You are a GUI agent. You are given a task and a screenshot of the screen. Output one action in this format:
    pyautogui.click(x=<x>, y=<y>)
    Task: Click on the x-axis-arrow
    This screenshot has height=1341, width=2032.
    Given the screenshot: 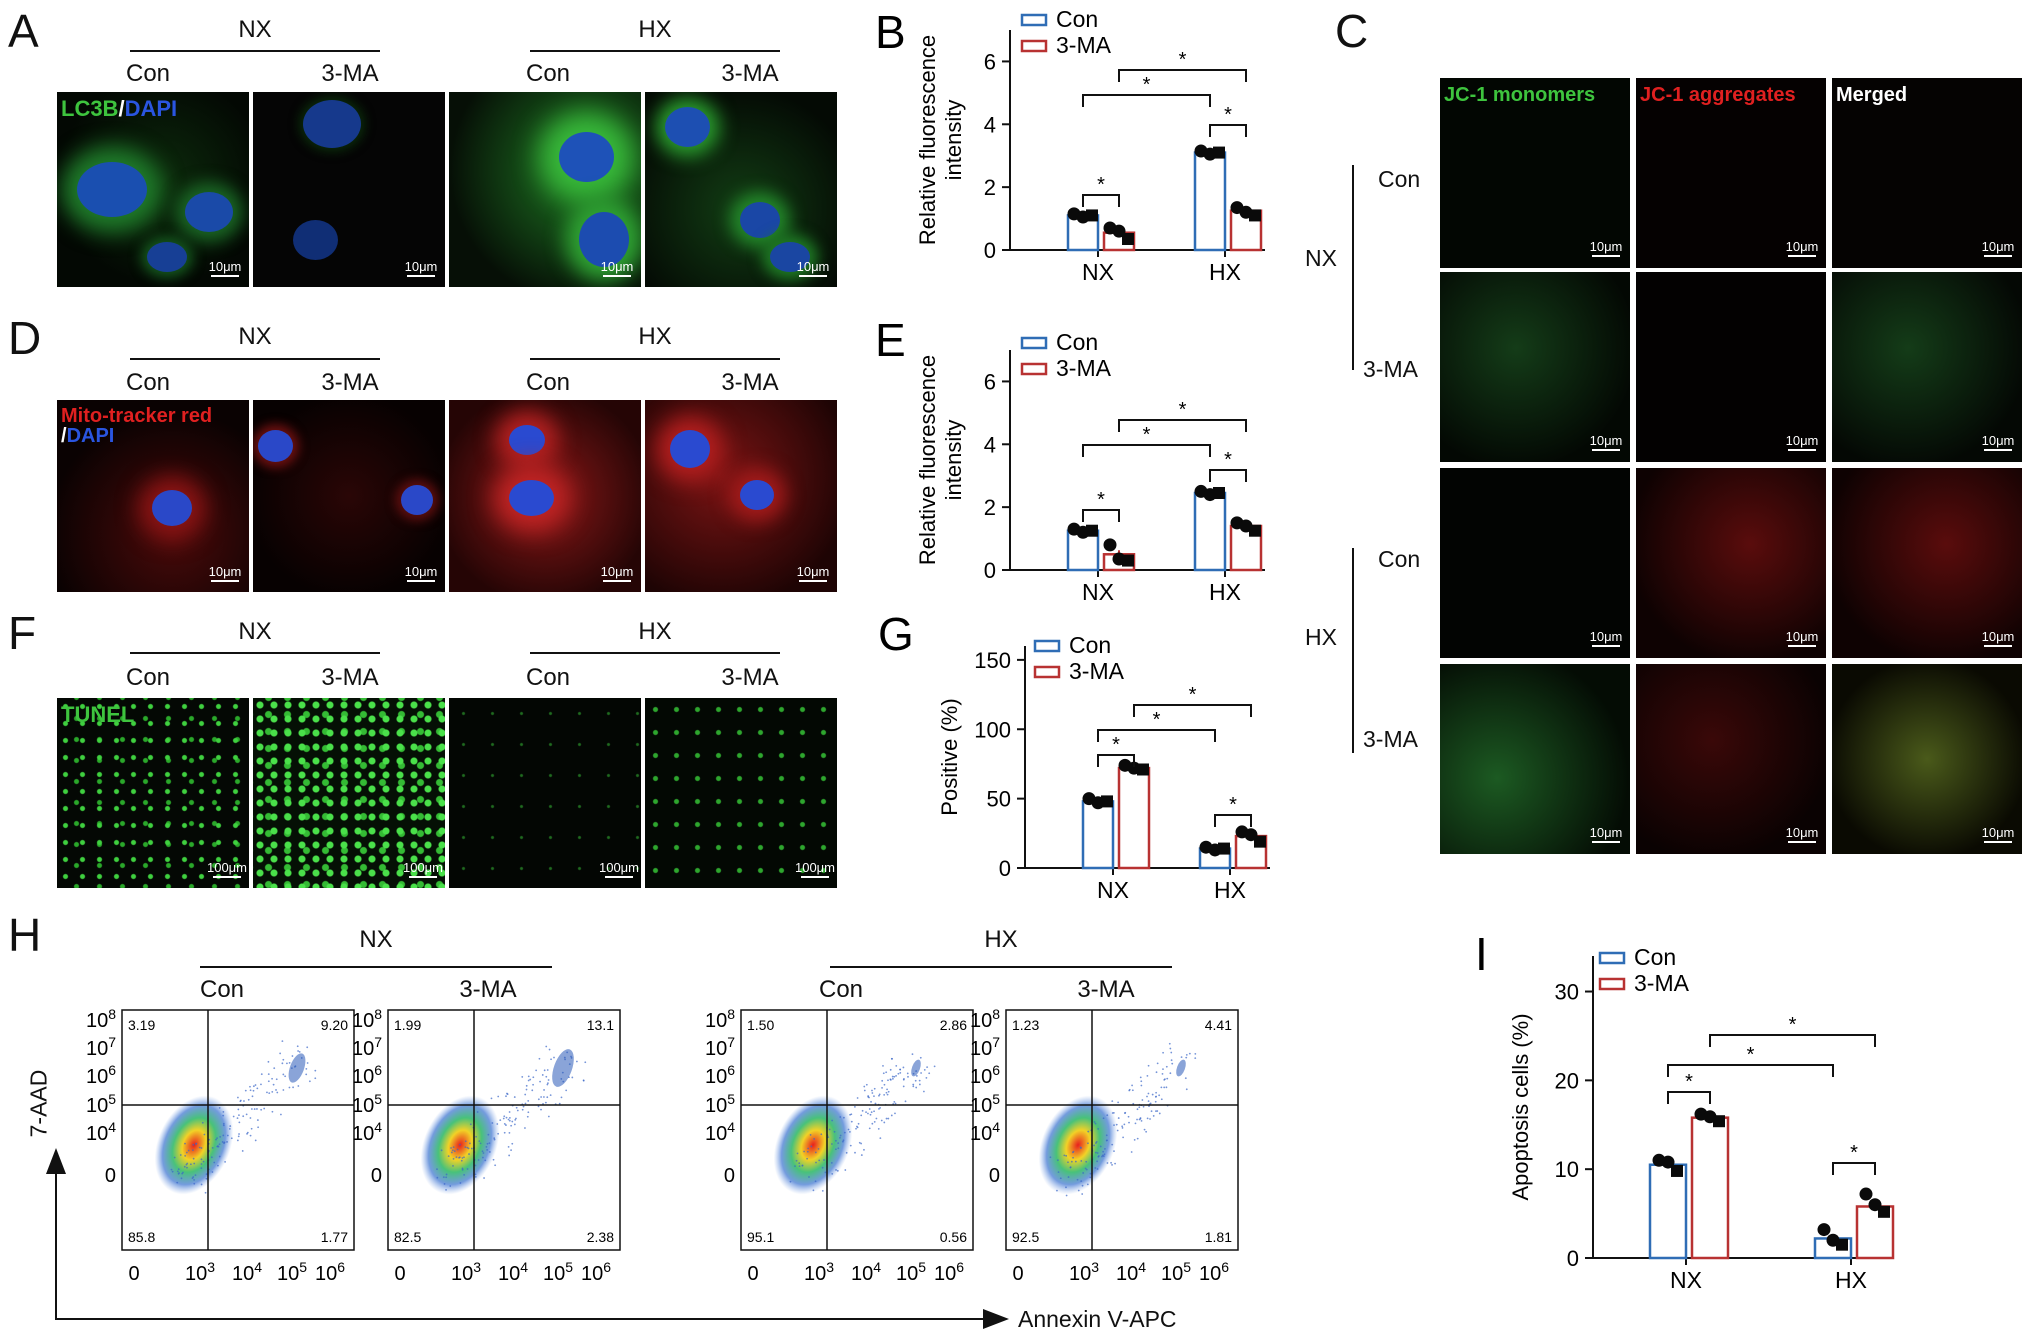 What is the action you would take?
    pyautogui.click(x=520, y=1319)
    